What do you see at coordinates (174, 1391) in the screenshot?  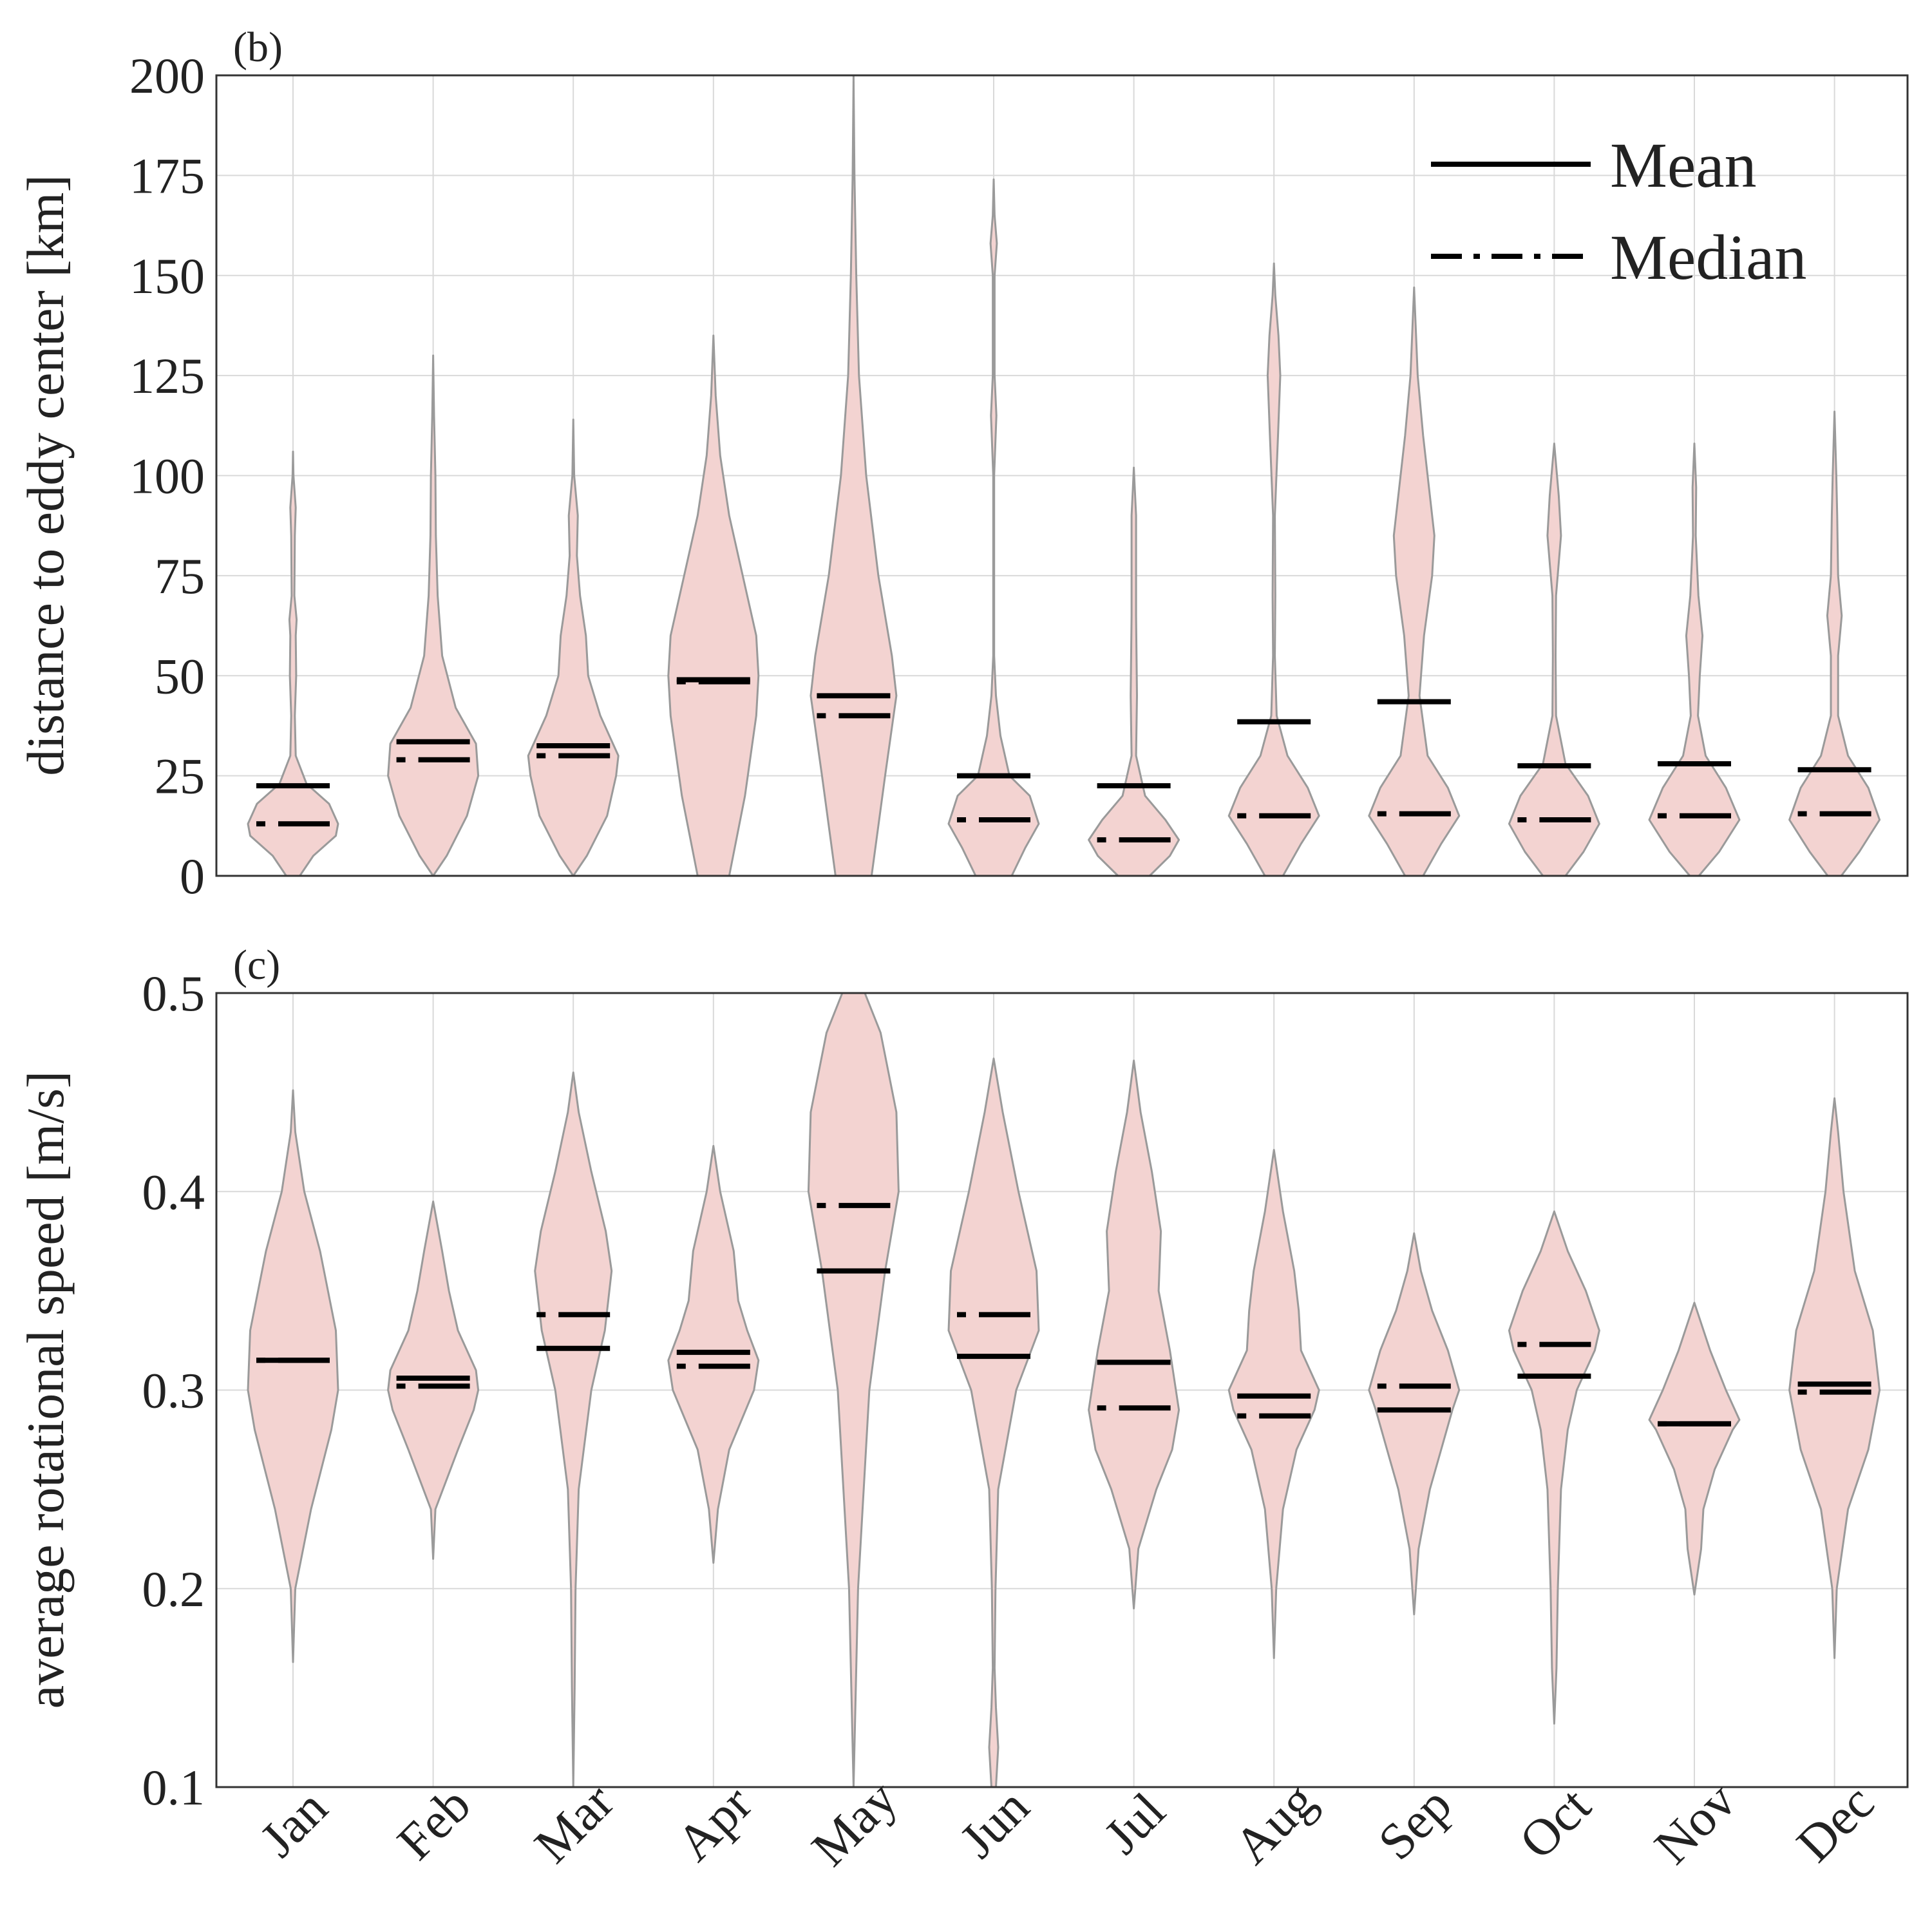 I see `y-tick-label: 0.3` at bounding box center [174, 1391].